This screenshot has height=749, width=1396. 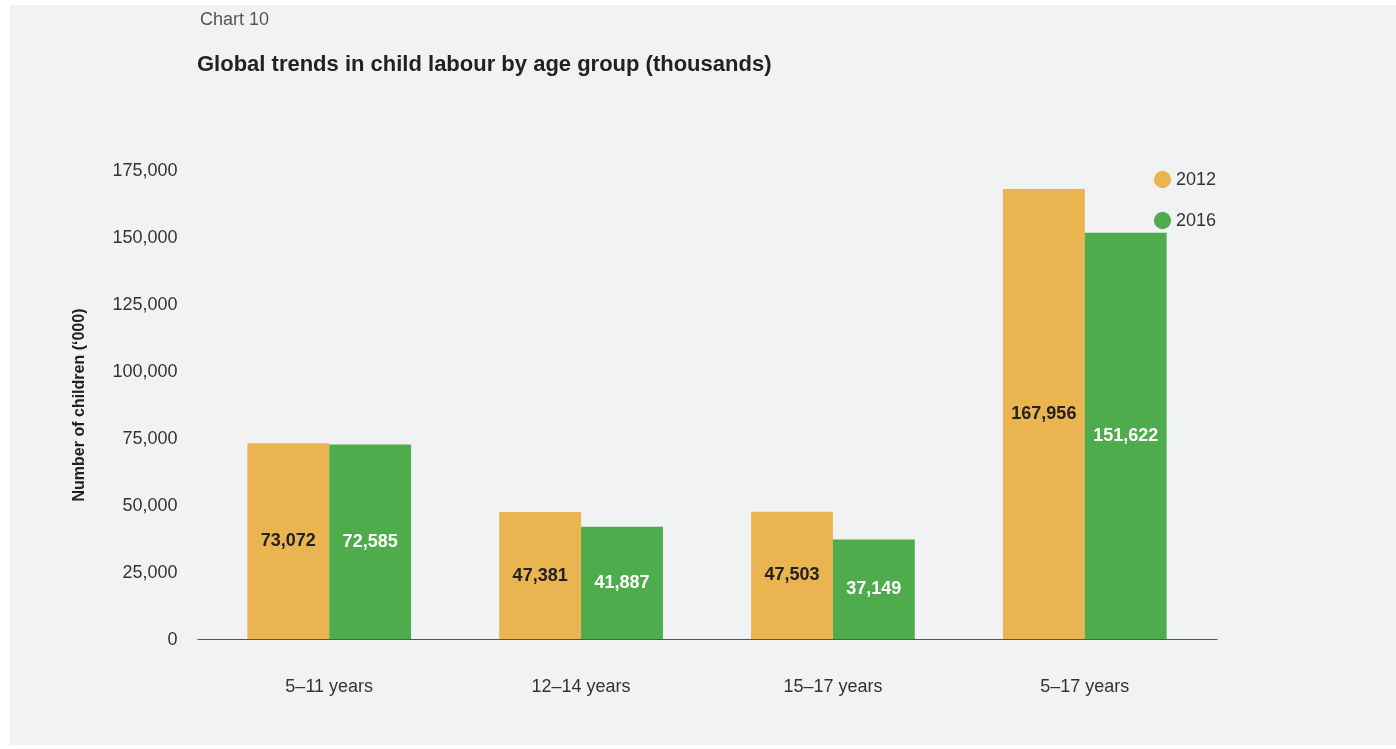 What do you see at coordinates (172, 638) in the screenshot?
I see `y-tick-label: 0` at bounding box center [172, 638].